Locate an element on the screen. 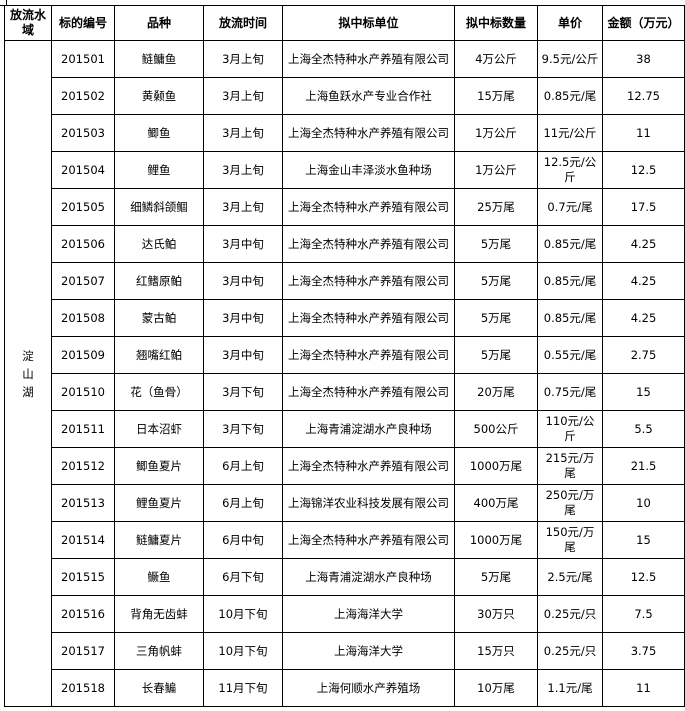 The height and width of the screenshot is (711, 685). table-row: 201518 长春鳊 11月下旬 上海何顺水产养殖场 10万尾 1.1元/尾 11 is located at coordinates (345, 688).